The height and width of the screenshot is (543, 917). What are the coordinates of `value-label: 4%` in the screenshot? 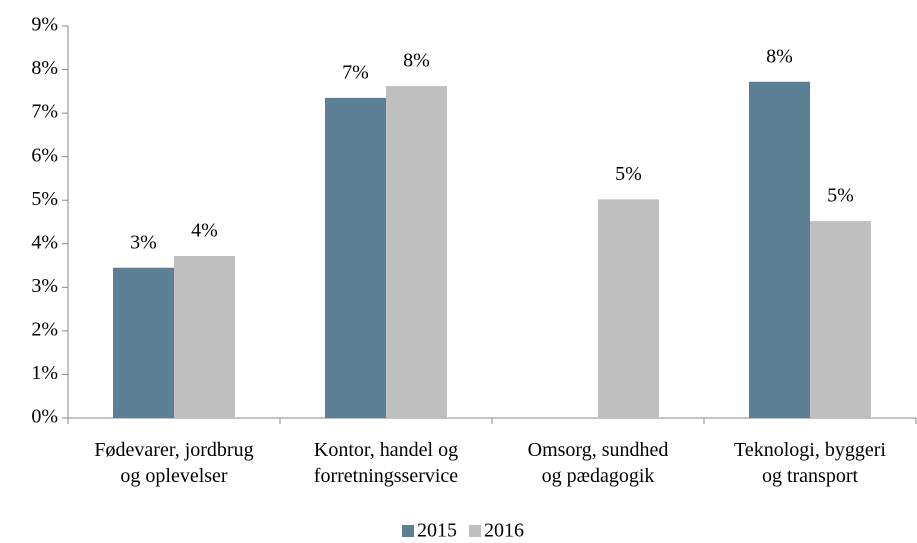 It's located at (204, 231).